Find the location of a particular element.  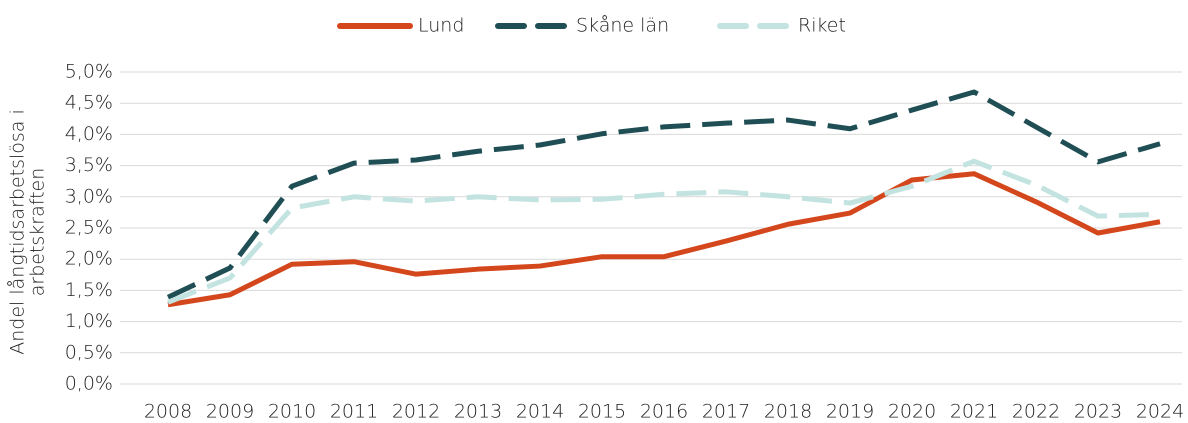

x-tick-label: 2020 is located at coordinates (912, 412).